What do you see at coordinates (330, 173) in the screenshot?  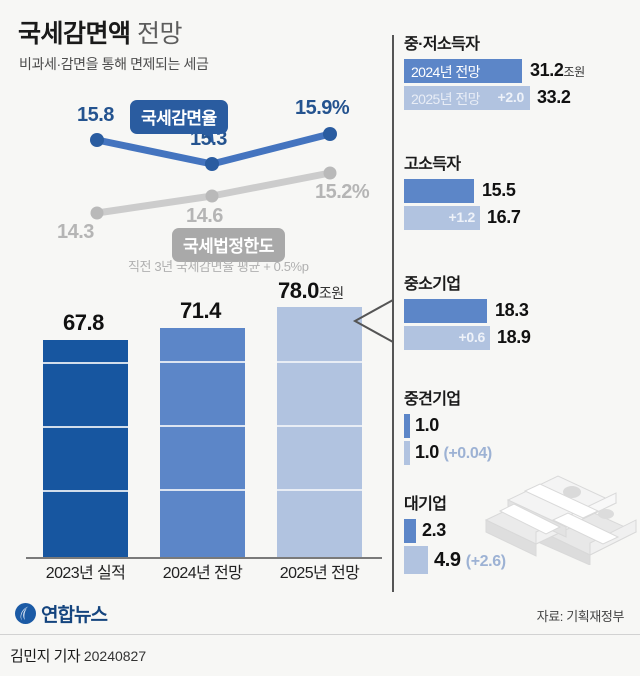 I see `legal-limit-point-2025` at bounding box center [330, 173].